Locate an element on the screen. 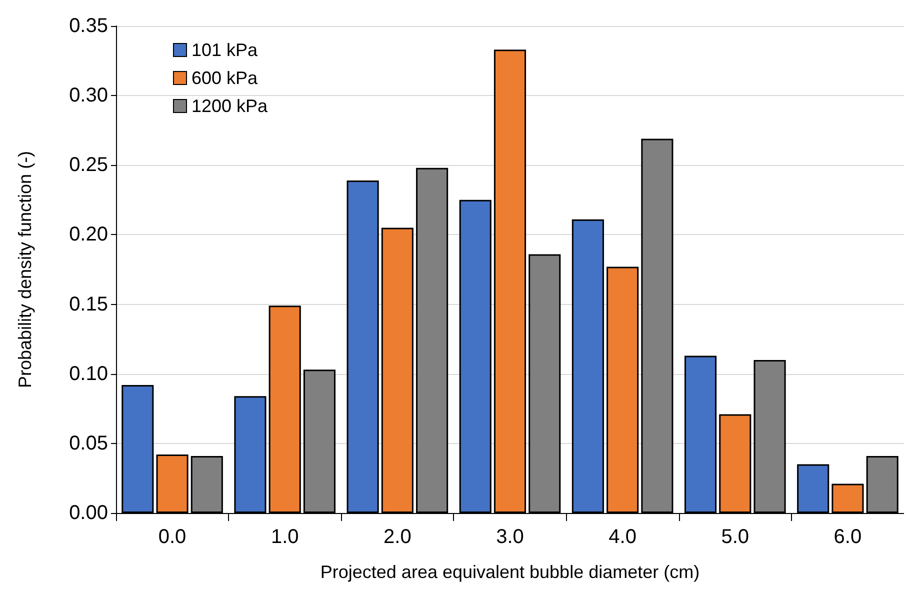 The image size is (912, 598). x-tick-label: 2.0 is located at coordinates (398, 537).